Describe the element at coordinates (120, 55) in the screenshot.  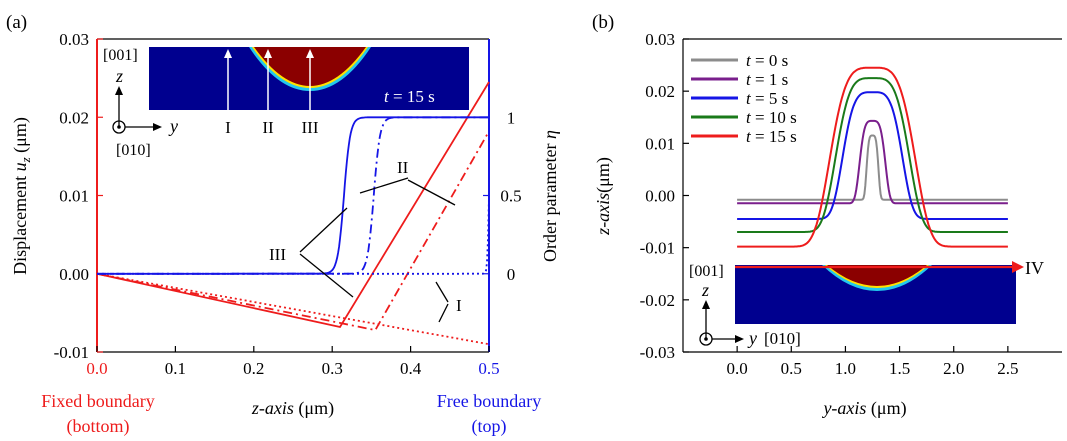
I see `inset-a-dir-z: [001]` at that location.